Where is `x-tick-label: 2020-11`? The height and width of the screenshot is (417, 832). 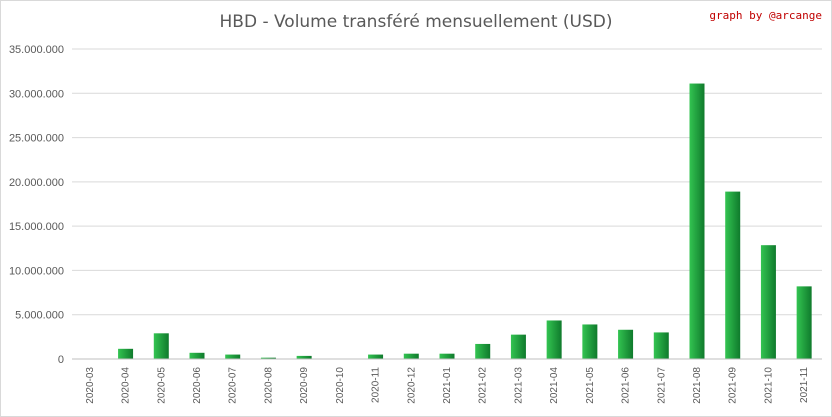
x-tick-label: 2020-11 is located at coordinates (376, 385).